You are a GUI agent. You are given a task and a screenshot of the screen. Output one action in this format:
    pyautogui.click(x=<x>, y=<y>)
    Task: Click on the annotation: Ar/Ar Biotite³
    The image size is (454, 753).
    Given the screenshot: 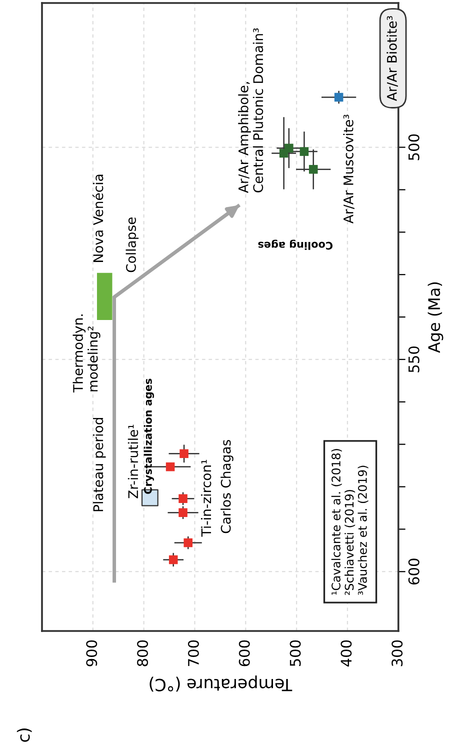 What is the action you would take?
    pyautogui.click(x=392, y=59)
    